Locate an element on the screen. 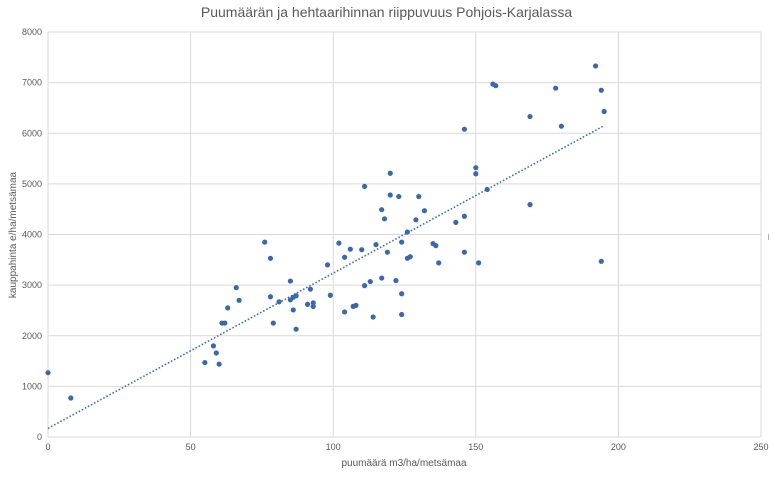 This screenshot has height=480, width=773. y-axis-label: kauppahinta e/ha/metsämaa is located at coordinates (13, 234).